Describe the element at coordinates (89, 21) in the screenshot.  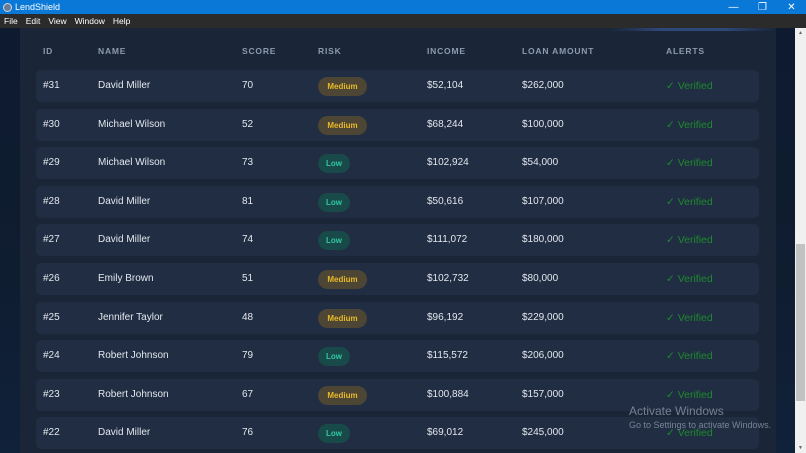
I see `menu-window: Window` at that location.